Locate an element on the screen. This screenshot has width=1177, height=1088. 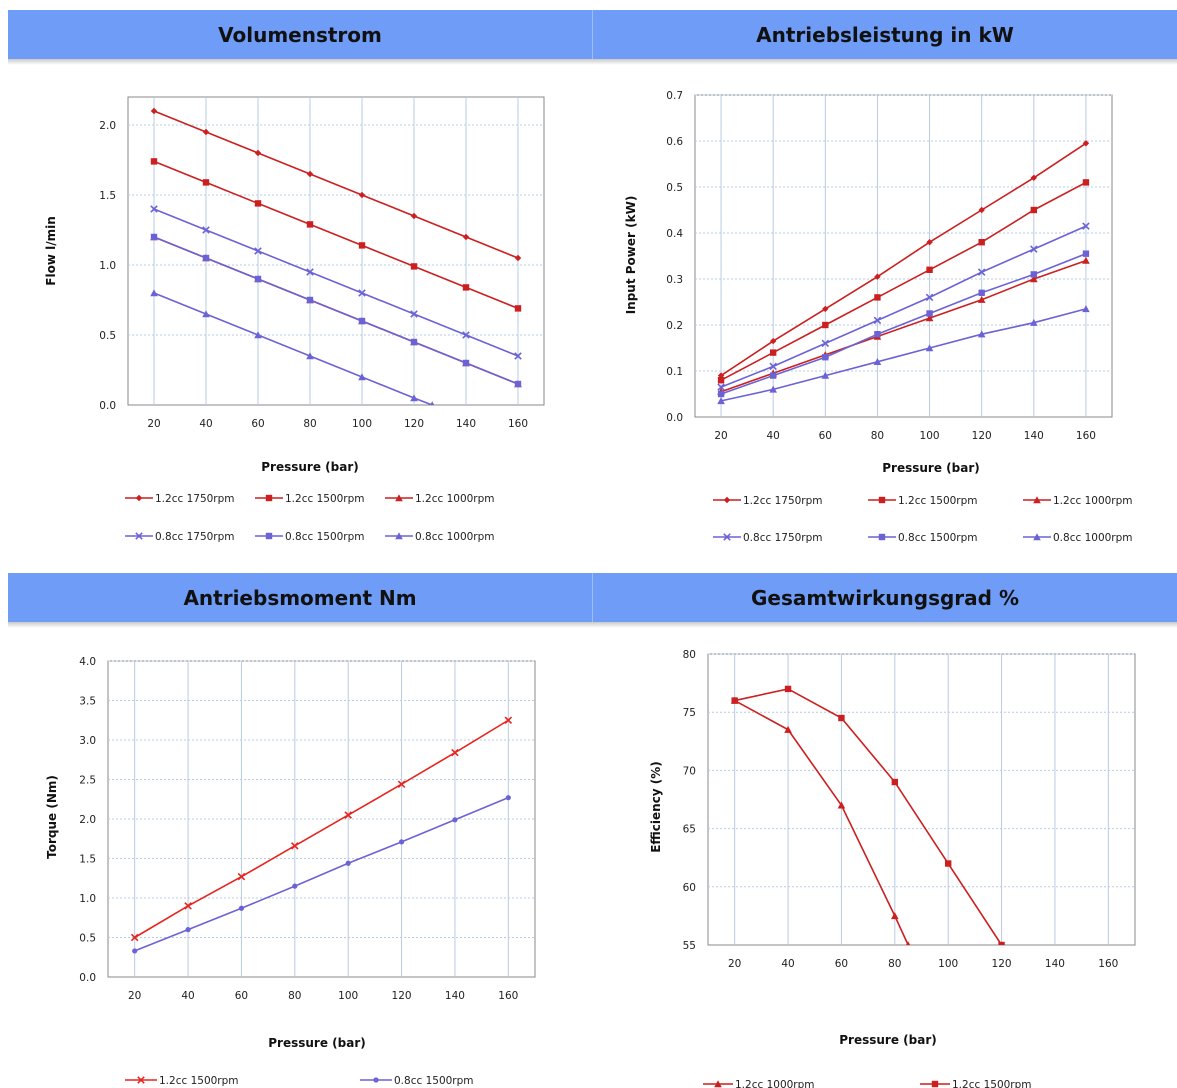
header-row-2-shadow is located at coordinates (592, 625).